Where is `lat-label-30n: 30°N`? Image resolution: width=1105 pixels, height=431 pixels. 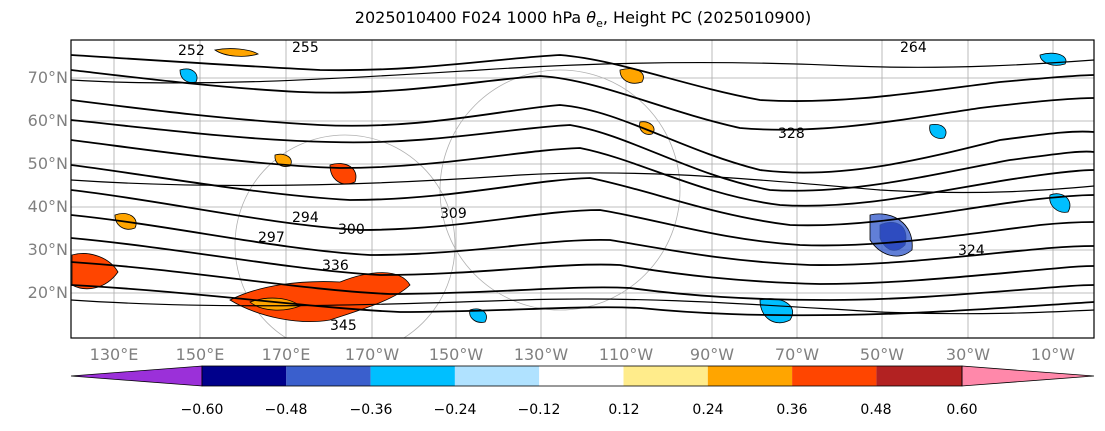
lat-label-30n: 30°N is located at coordinates (47, 249).